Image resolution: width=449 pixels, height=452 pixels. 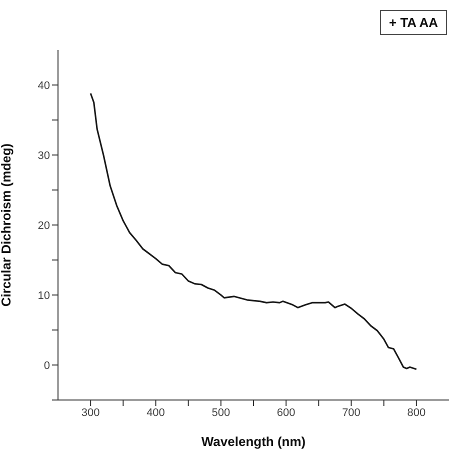 I want to click on y-tick-label: 20, so click(x=44, y=226).